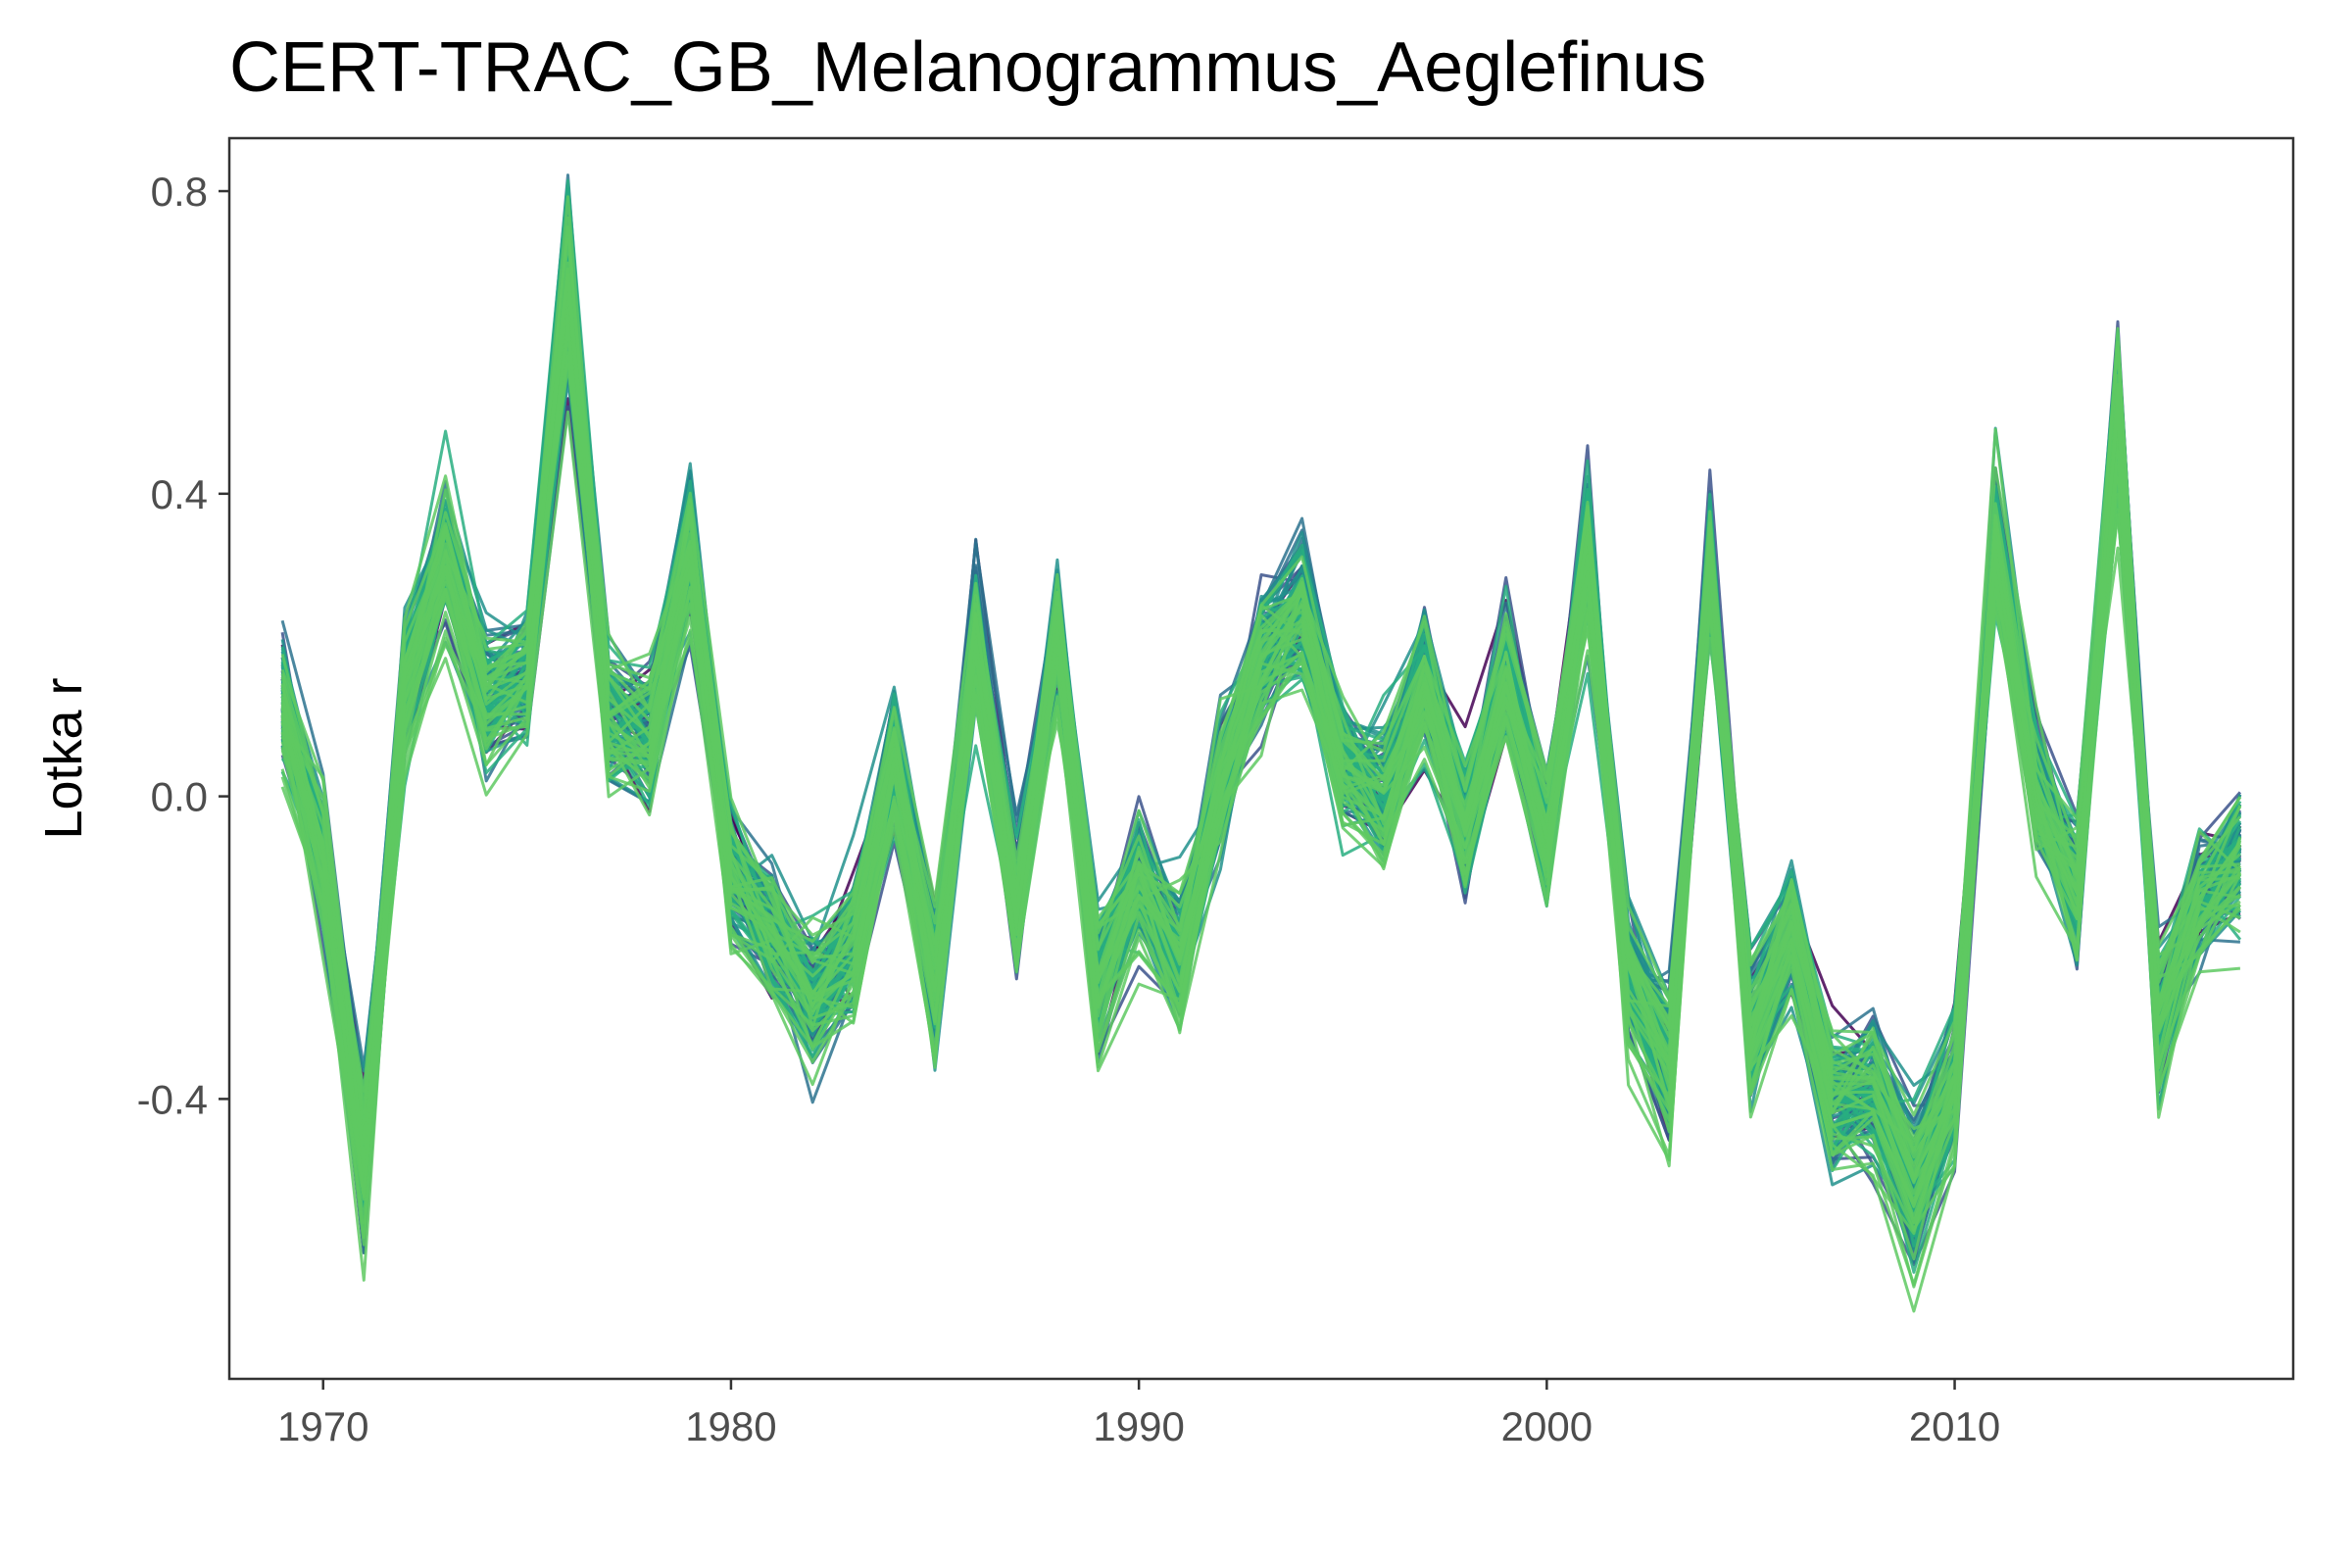 This screenshot has width=2352, height=1568. What do you see at coordinates (179, 192) in the screenshot?
I see `y-tick-label: 0.8` at bounding box center [179, 192].